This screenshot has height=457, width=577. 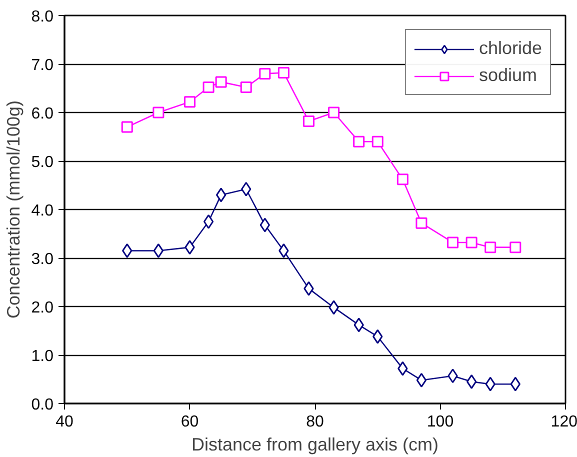 What do you see at coordinates (315, 444) in the screenshot?
I see `x-axis-title: Distance from gallery axis (cm)` at bounding box center [315, 444].